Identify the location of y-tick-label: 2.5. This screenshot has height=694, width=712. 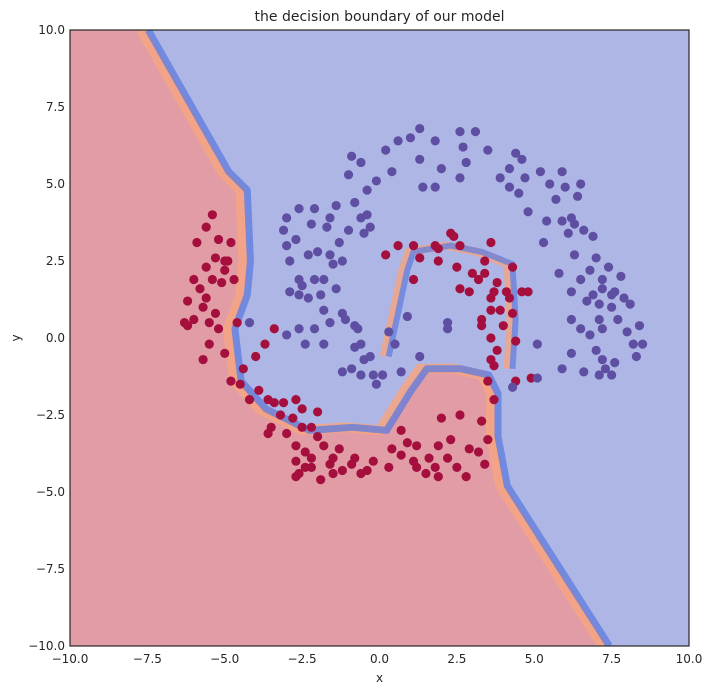
(55, 261).